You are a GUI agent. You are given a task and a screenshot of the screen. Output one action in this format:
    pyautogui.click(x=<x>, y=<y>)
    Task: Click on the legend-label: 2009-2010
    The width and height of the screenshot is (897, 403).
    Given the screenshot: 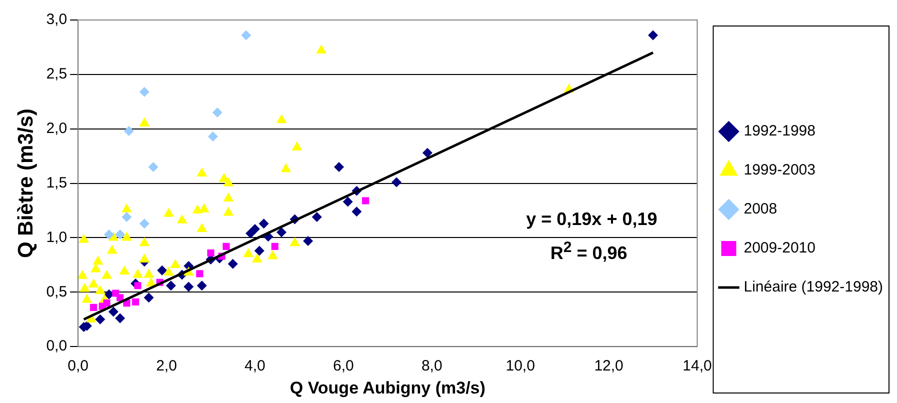 What is the action you would take?
    pyautogui.click(x=780, y=248)
    